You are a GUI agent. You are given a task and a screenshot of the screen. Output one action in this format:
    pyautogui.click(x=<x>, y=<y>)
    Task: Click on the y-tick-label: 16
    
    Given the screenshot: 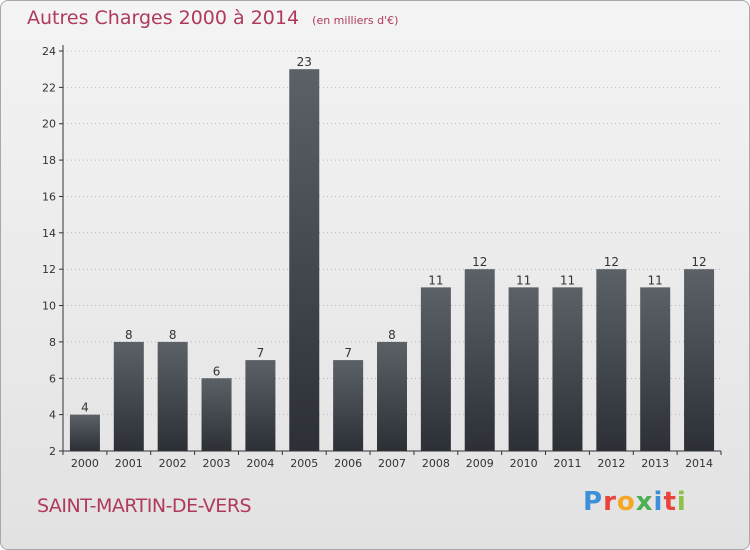 What is the action you would take?
    pyautogui.click(x=49, y=196)
    